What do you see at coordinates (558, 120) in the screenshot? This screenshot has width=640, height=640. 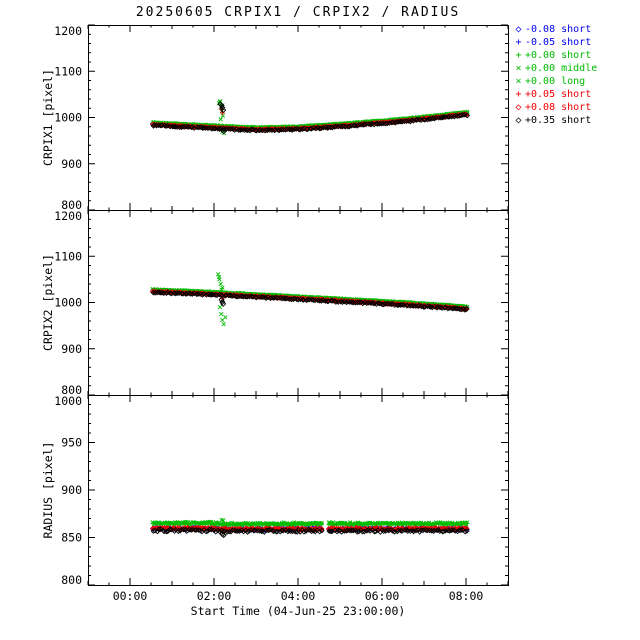 I see `legend-label: +0.35 short` at bounding box center [558, 120].